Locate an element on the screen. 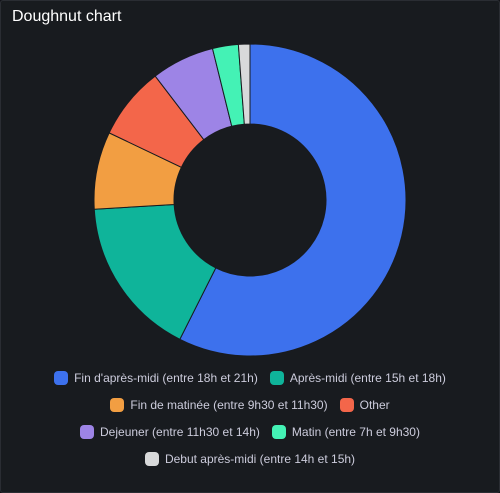 This screenshot has height=493, width=500. legend-label: Debut après-midi (entre 14h et 15h) is located at coordinates (260, 458).